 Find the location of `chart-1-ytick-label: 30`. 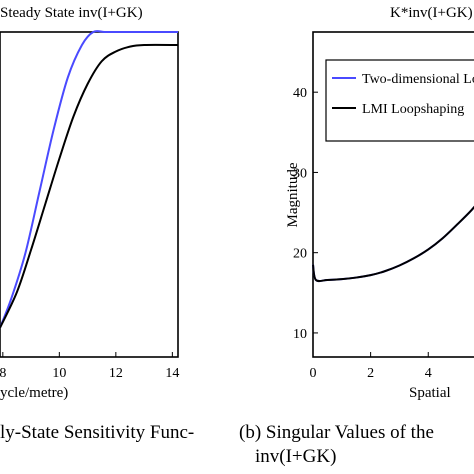

chart-1-ytick-label: 30 is located at coordinates (300, 173).